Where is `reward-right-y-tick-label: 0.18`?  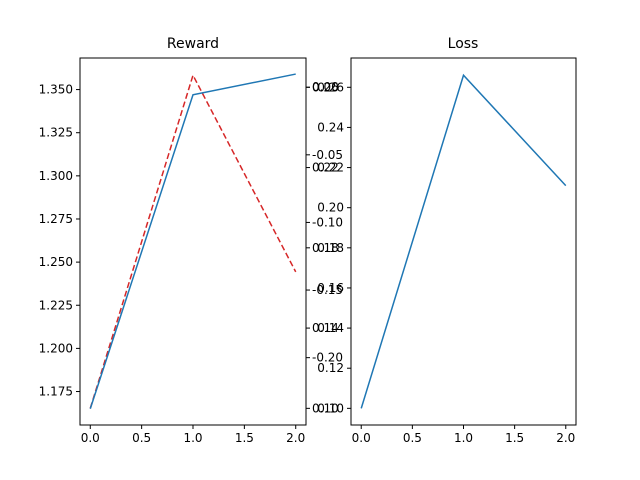 reward-right-y-tick-label: 0.18 is located at coordinates (325, 248).